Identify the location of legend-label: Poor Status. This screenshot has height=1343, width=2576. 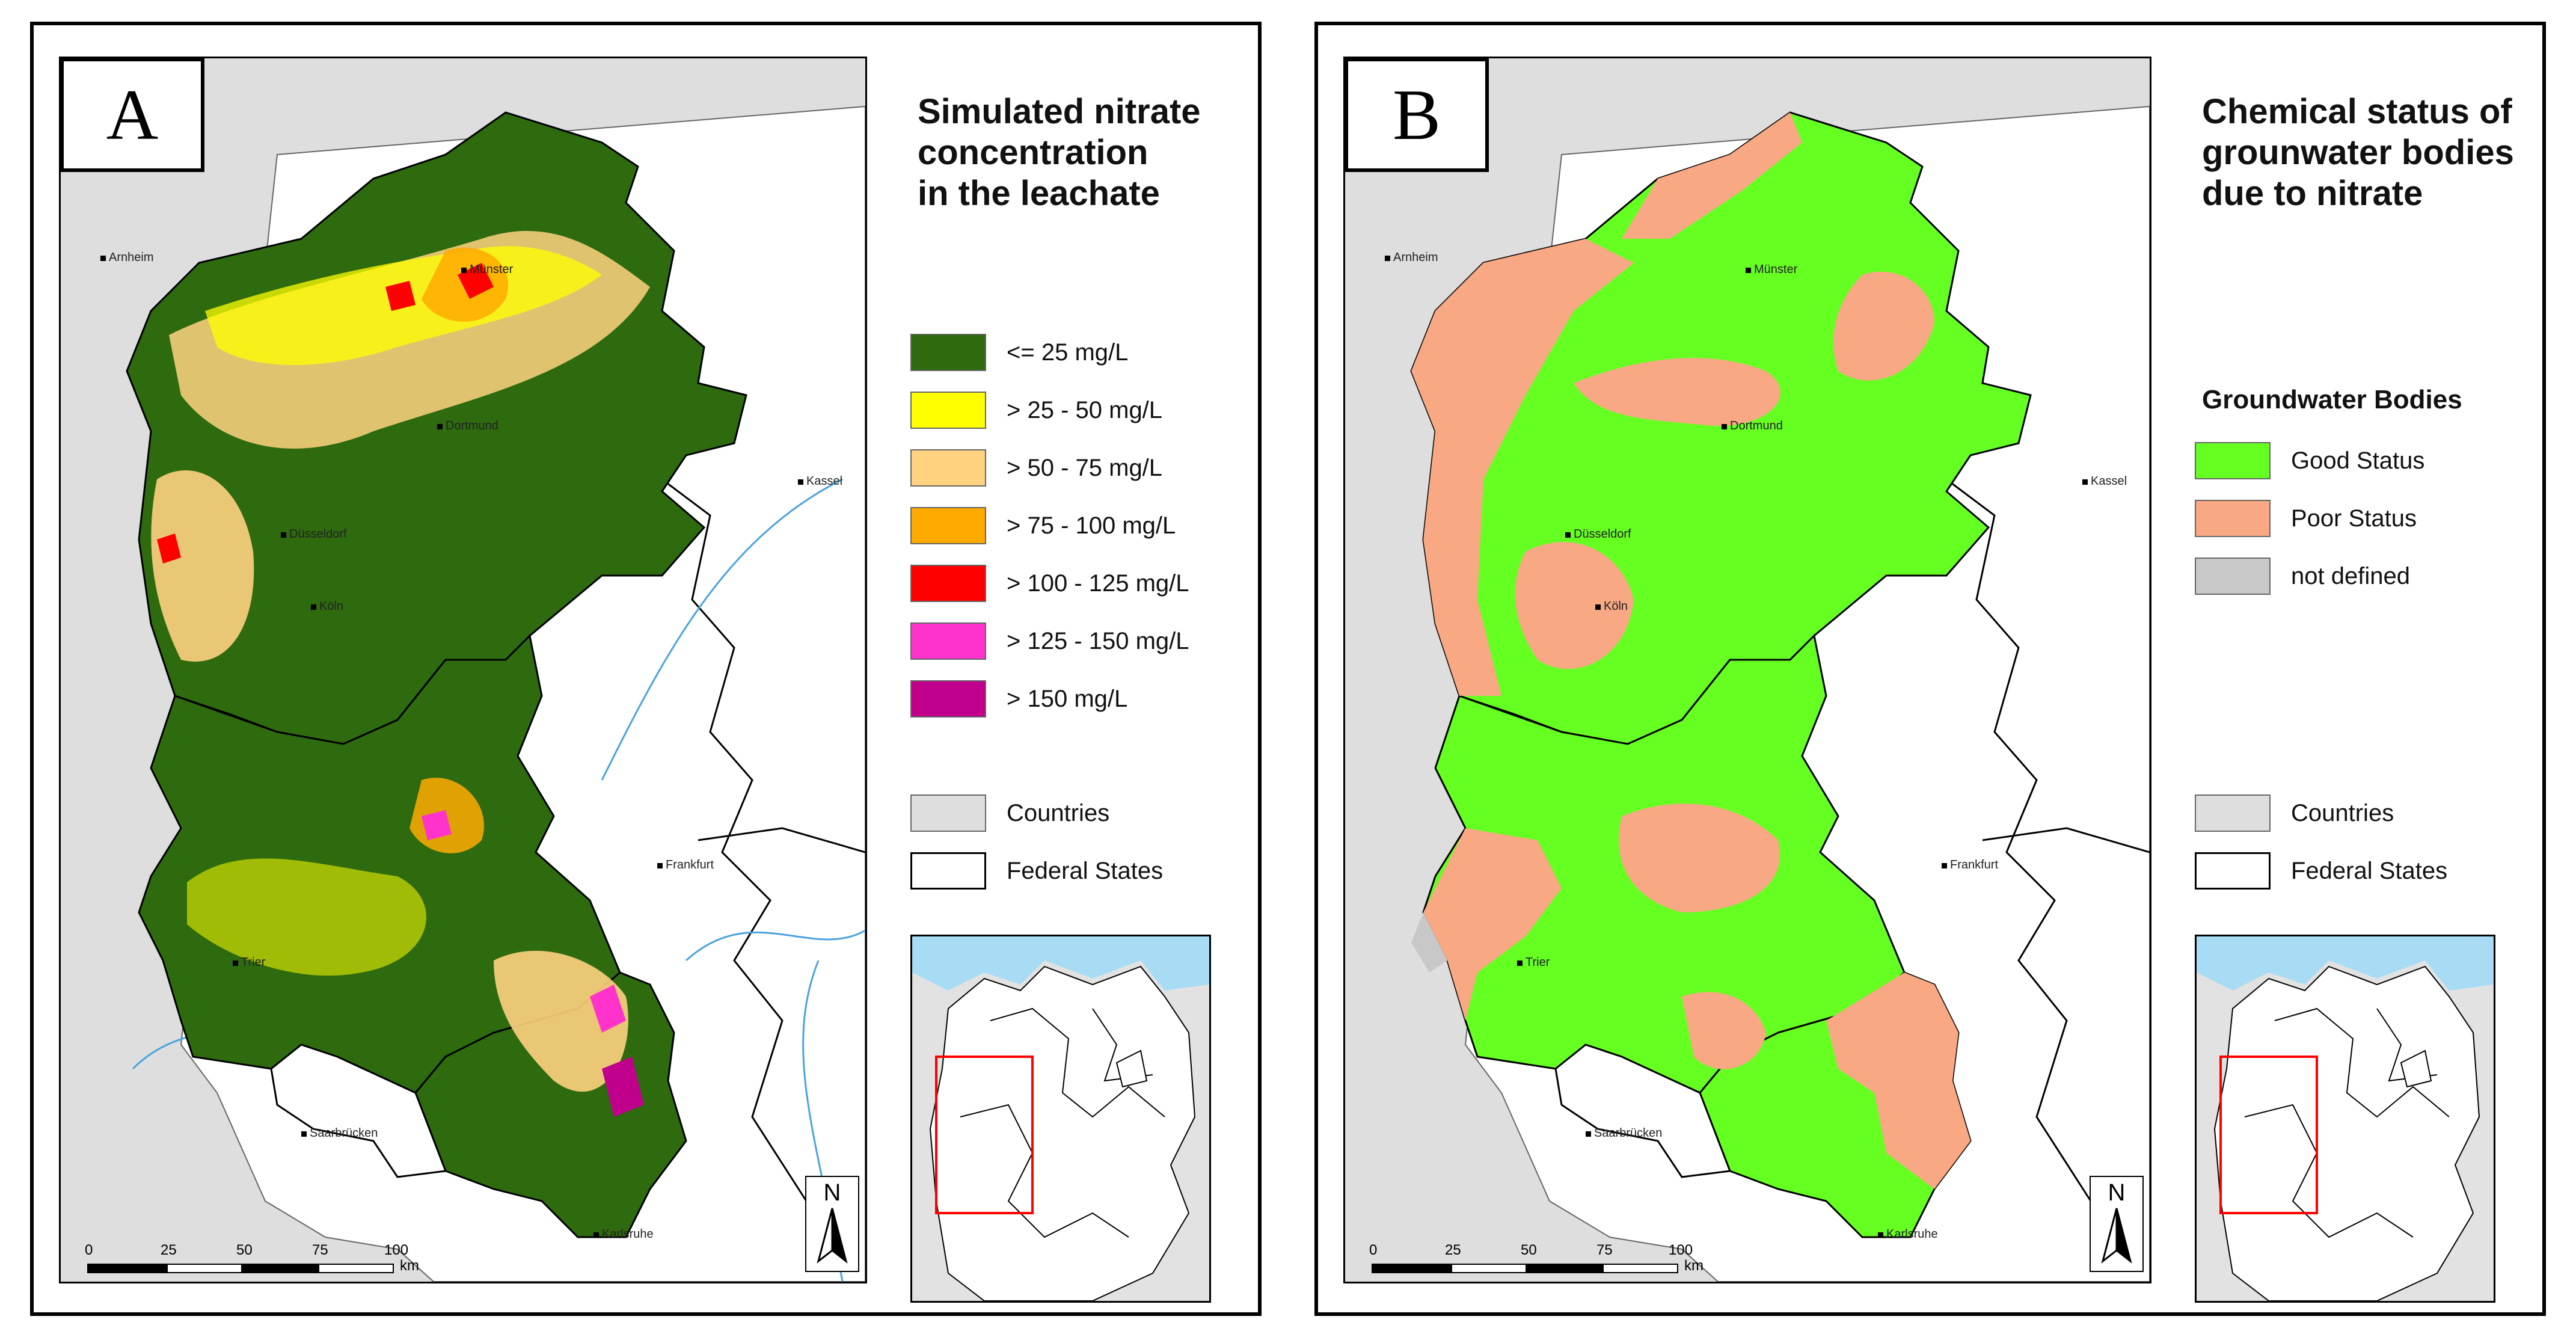
(2354, 518).